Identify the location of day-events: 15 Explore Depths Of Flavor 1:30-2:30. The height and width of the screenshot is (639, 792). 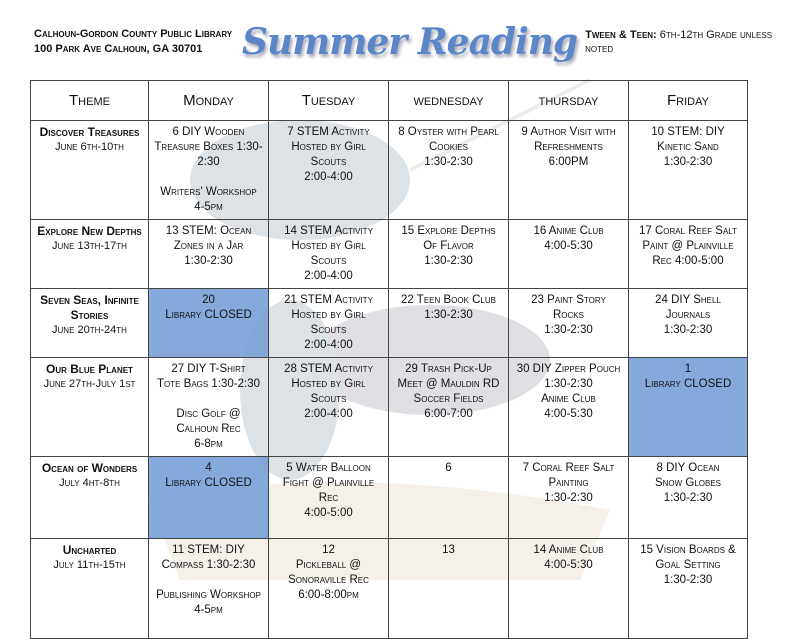
(448, 246).